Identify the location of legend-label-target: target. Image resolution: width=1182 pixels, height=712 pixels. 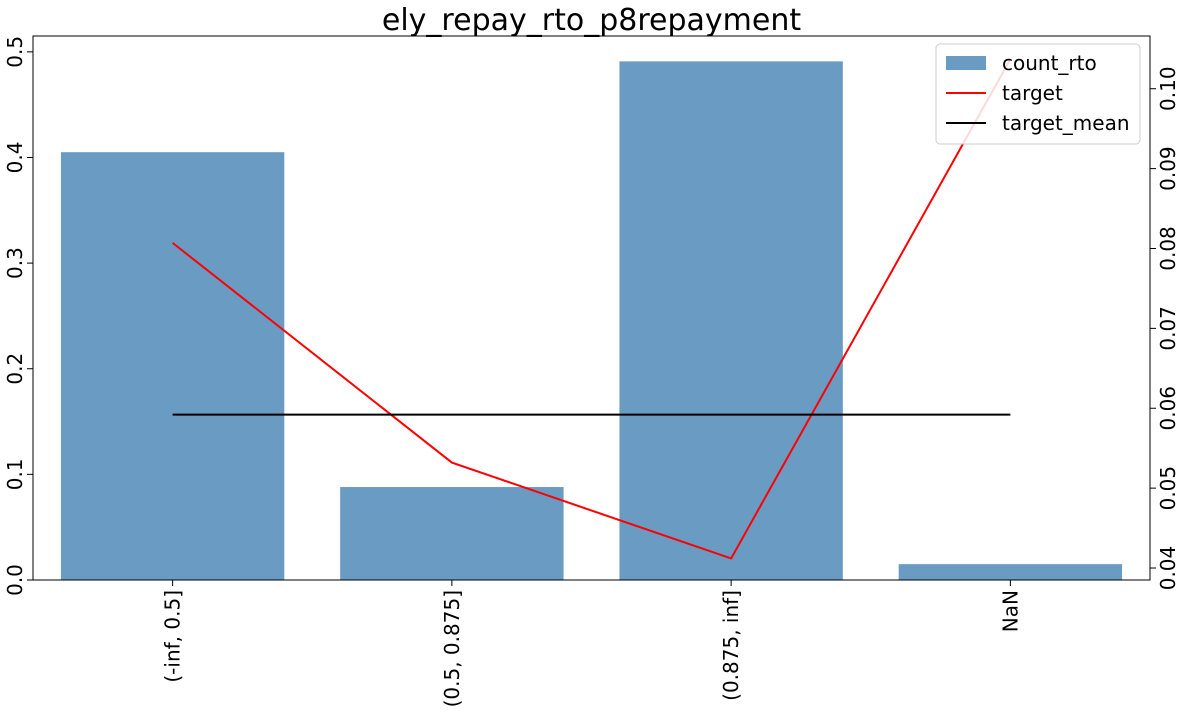
(1032, 93).